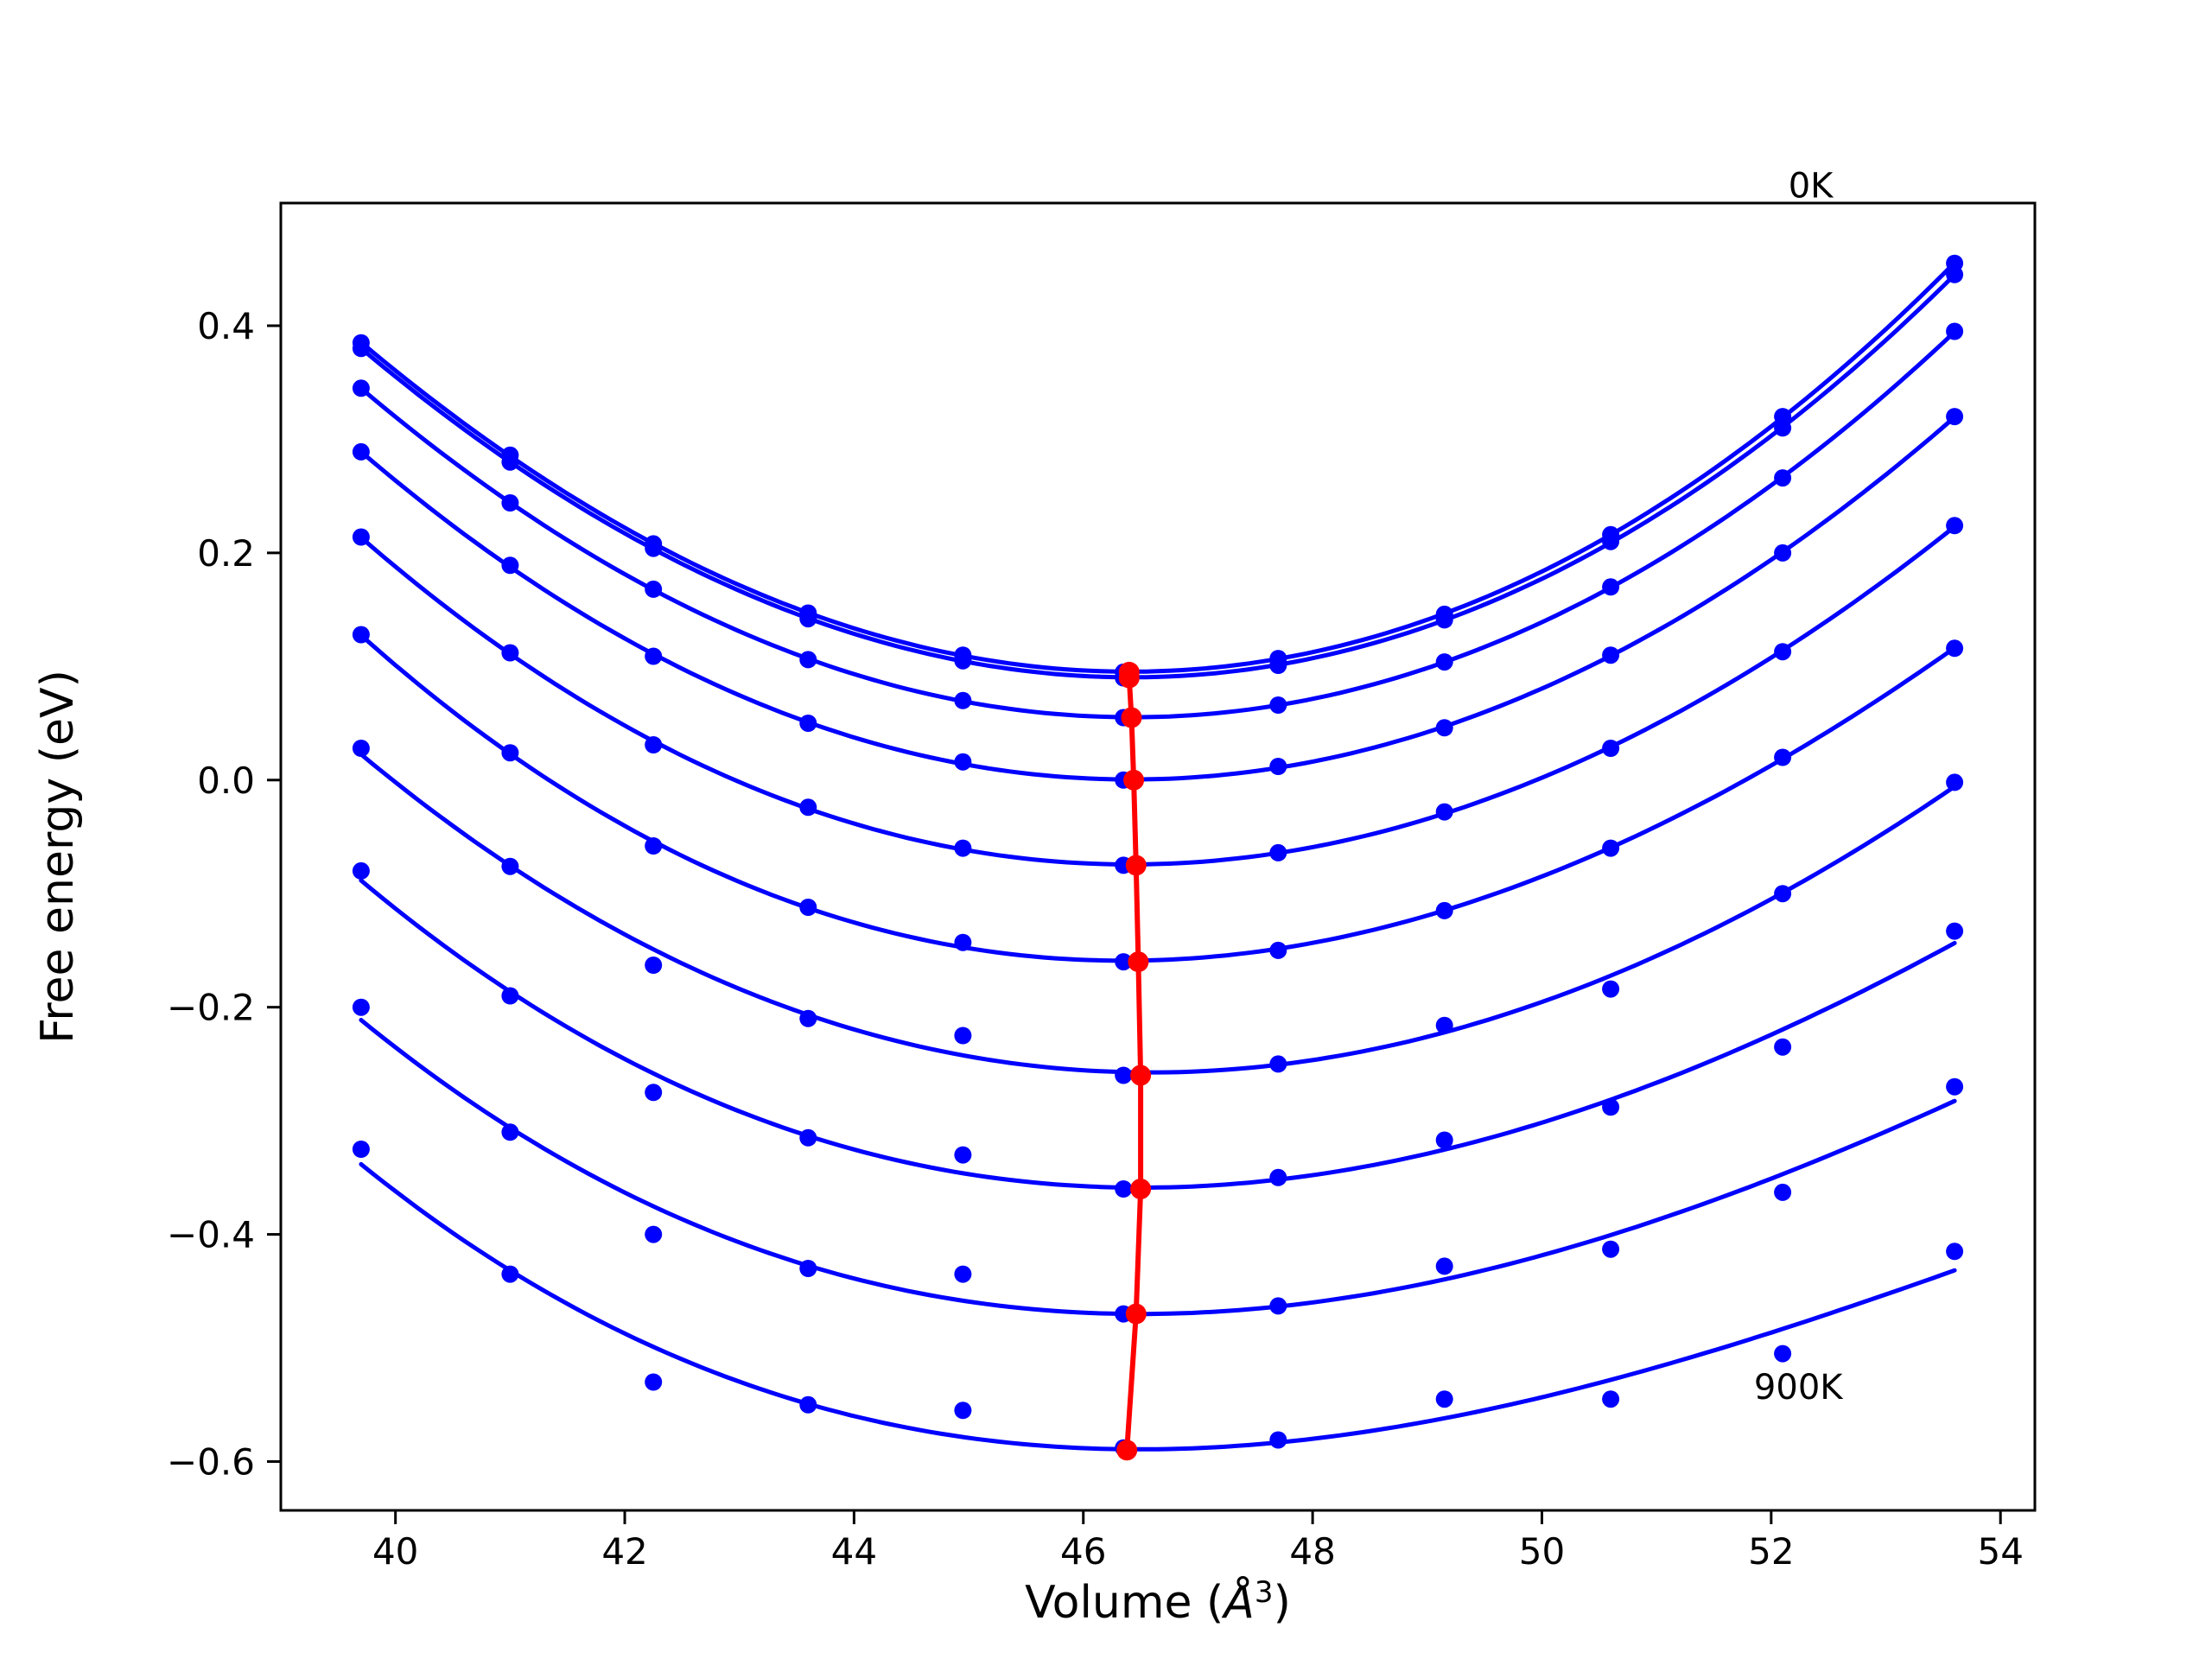 The width and height of the screenshot is (2212, 1659). What do you see at coordinates (1771, 1551) in the screenshot?
I see `x-tick-label: 52` at bounding box center [1771, 1551].